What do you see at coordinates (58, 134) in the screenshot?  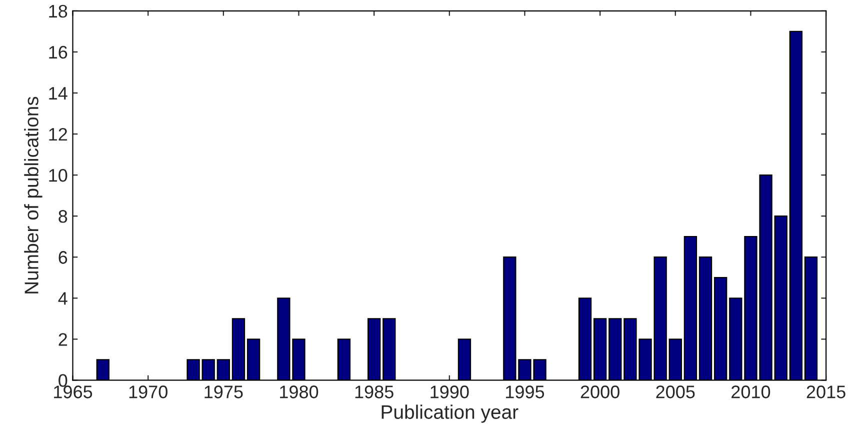 I see `y-tick-label: 12` at bounding box center [58, 134].